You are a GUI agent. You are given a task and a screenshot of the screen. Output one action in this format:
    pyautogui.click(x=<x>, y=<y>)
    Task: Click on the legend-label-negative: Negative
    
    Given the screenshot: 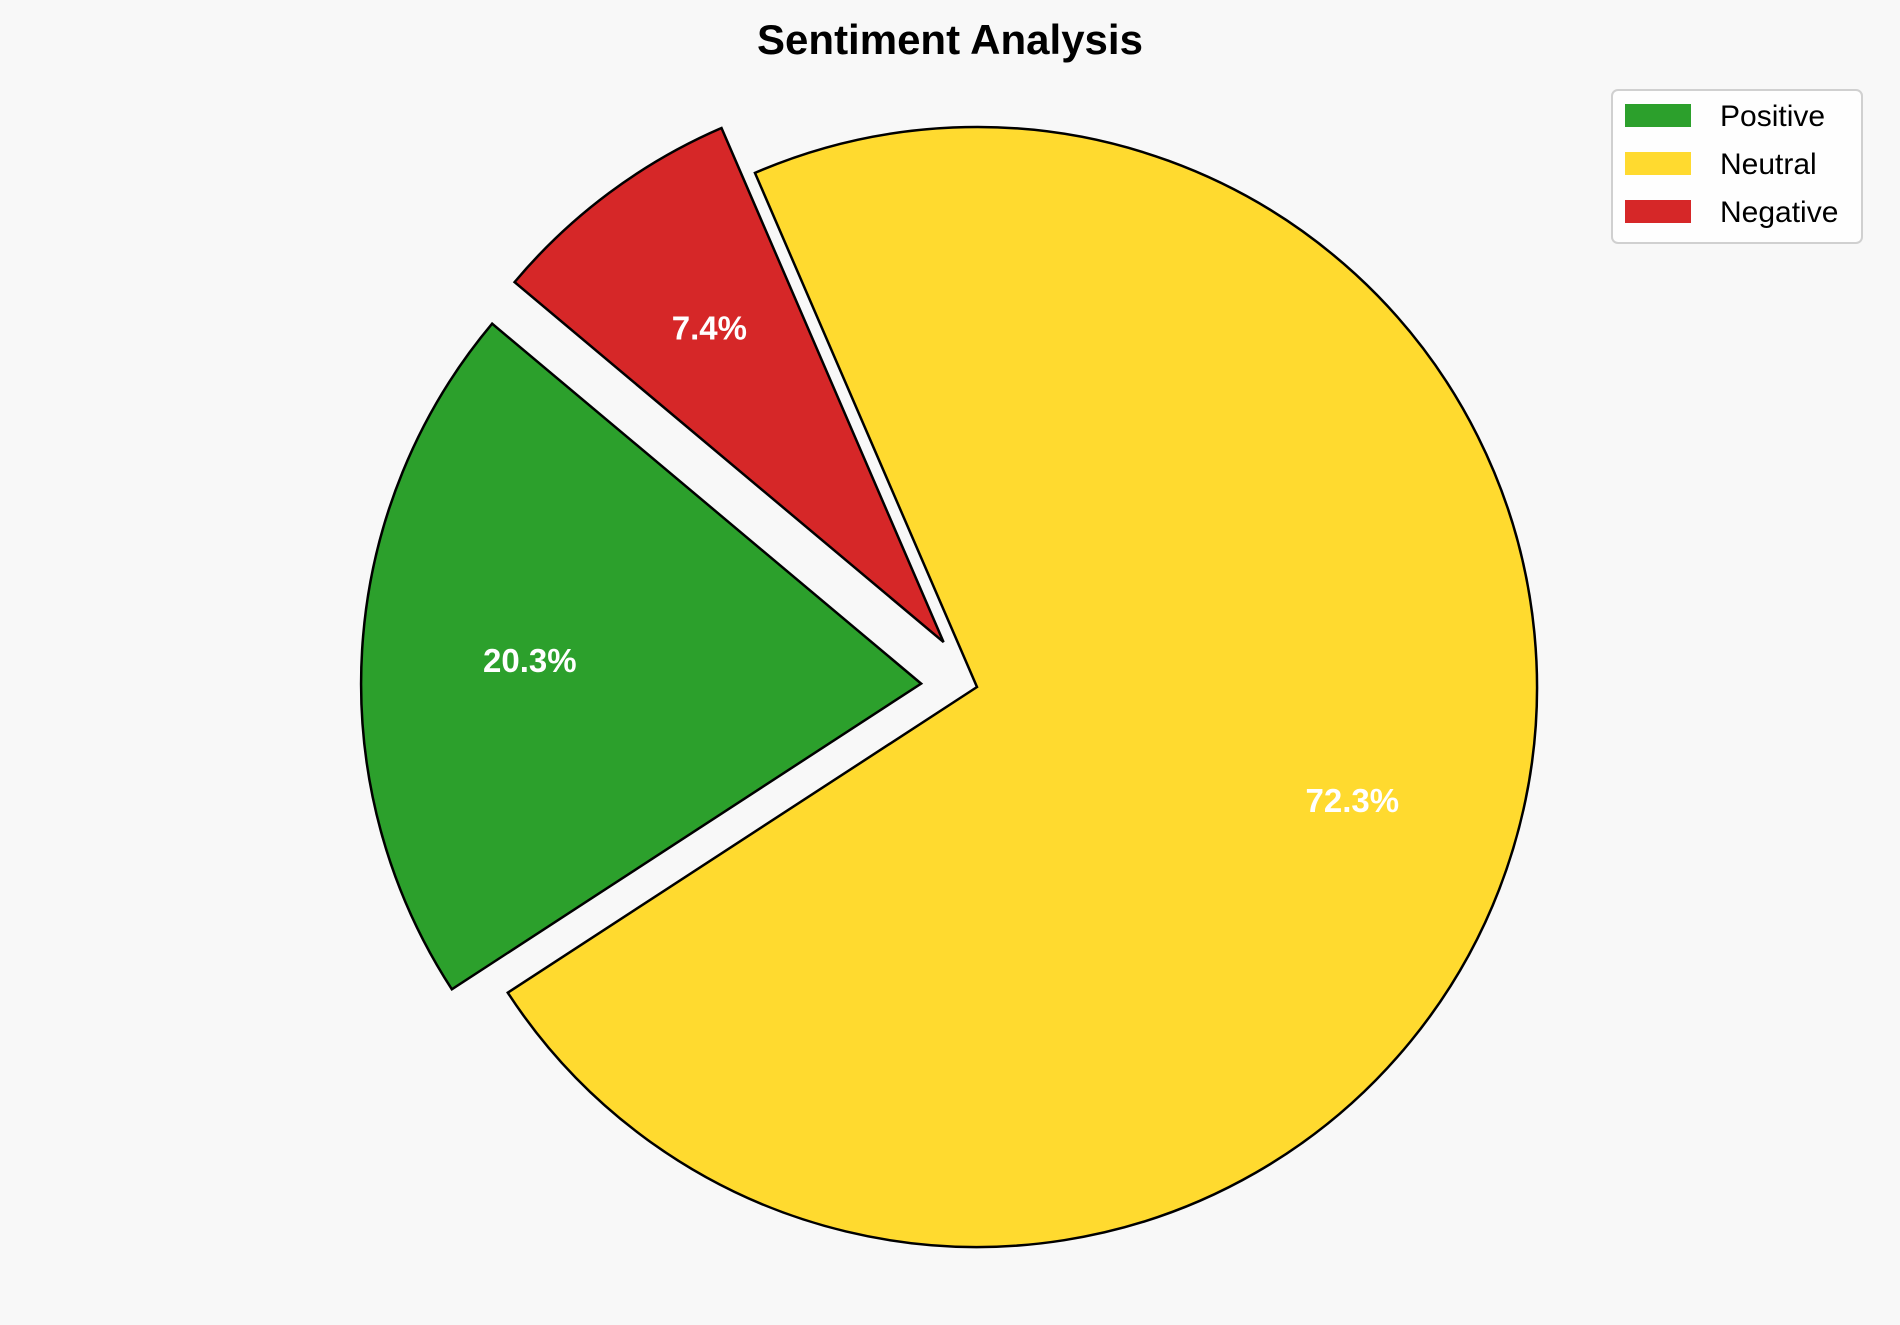 What is the action you would take?
    pyautogui.click(x=1779, y=212)
    